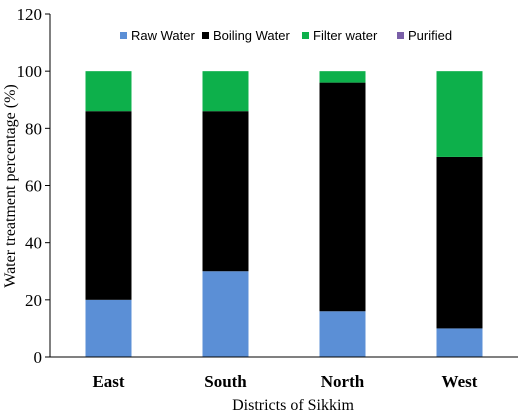 The image size is (529, 420). I want to click on y-tick-label-0: 0, so click(38, 357).